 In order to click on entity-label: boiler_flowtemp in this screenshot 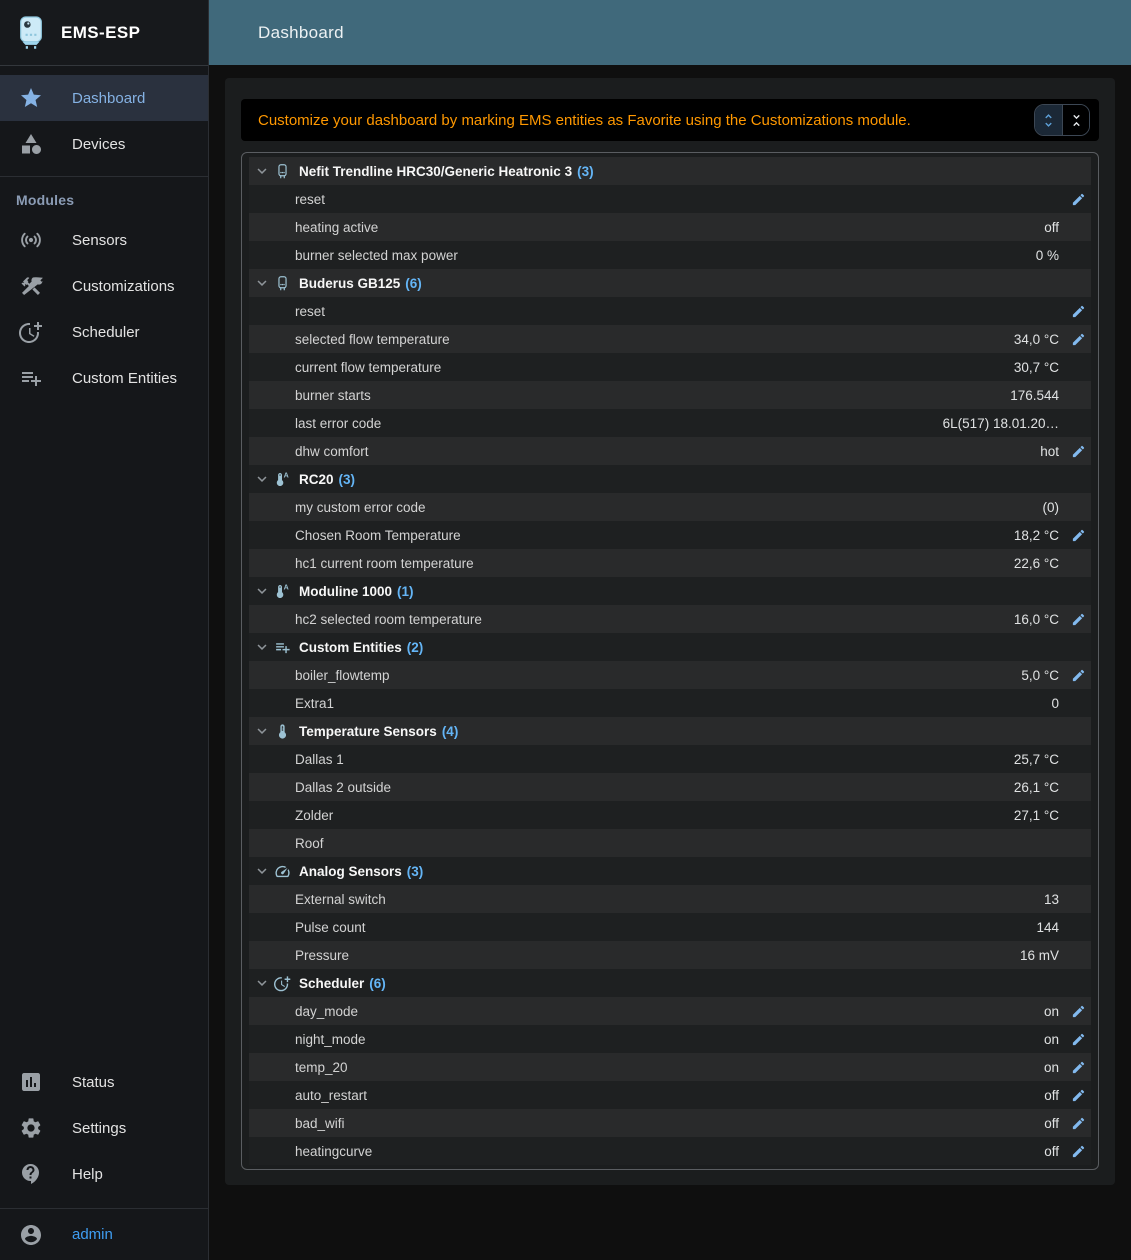, I will do `click(342, 675)`.